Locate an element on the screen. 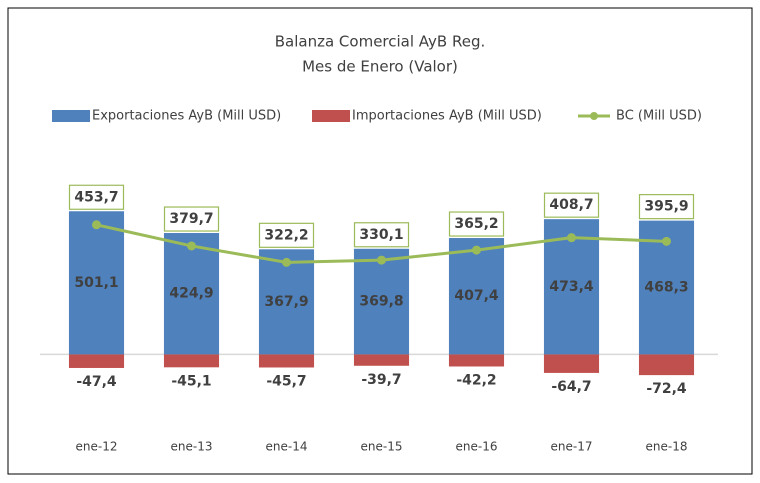 This screenshot has height=483, width=760. x-tick-label: ene-13 is located at coordinates (192, 447).